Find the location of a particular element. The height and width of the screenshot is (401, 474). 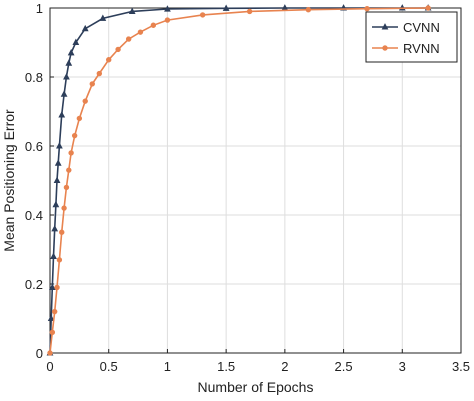

x-tick-label: 1.5 is located at coordinates (226, 366).